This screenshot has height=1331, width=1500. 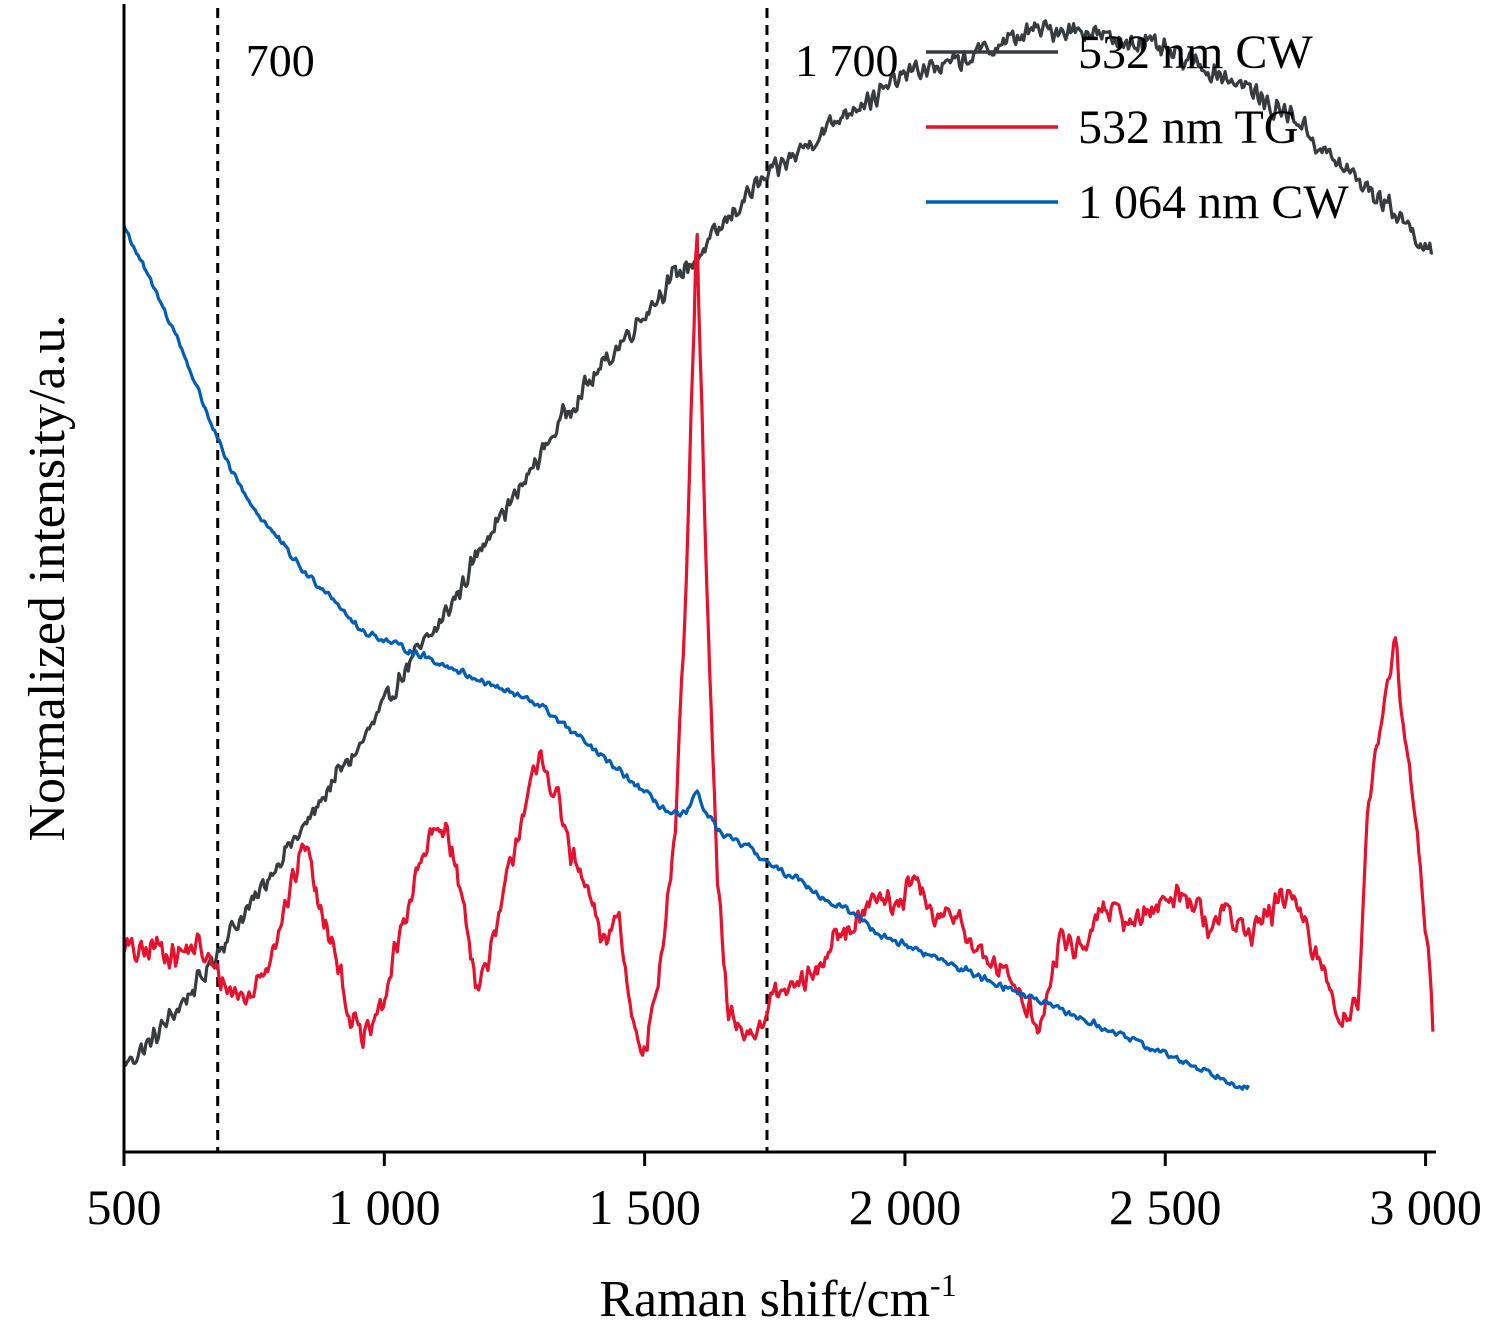 I want to click on reference-line-label: 1 700, so click(x=847, y=60).